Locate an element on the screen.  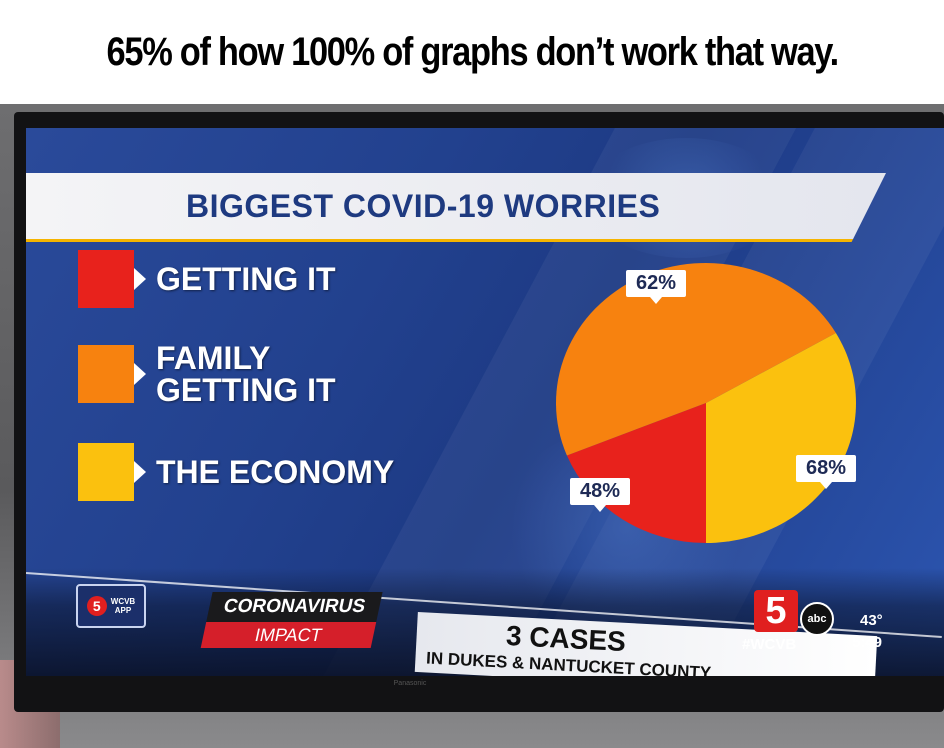
pie-slice-the-economy is located at coordinates (781, 438).